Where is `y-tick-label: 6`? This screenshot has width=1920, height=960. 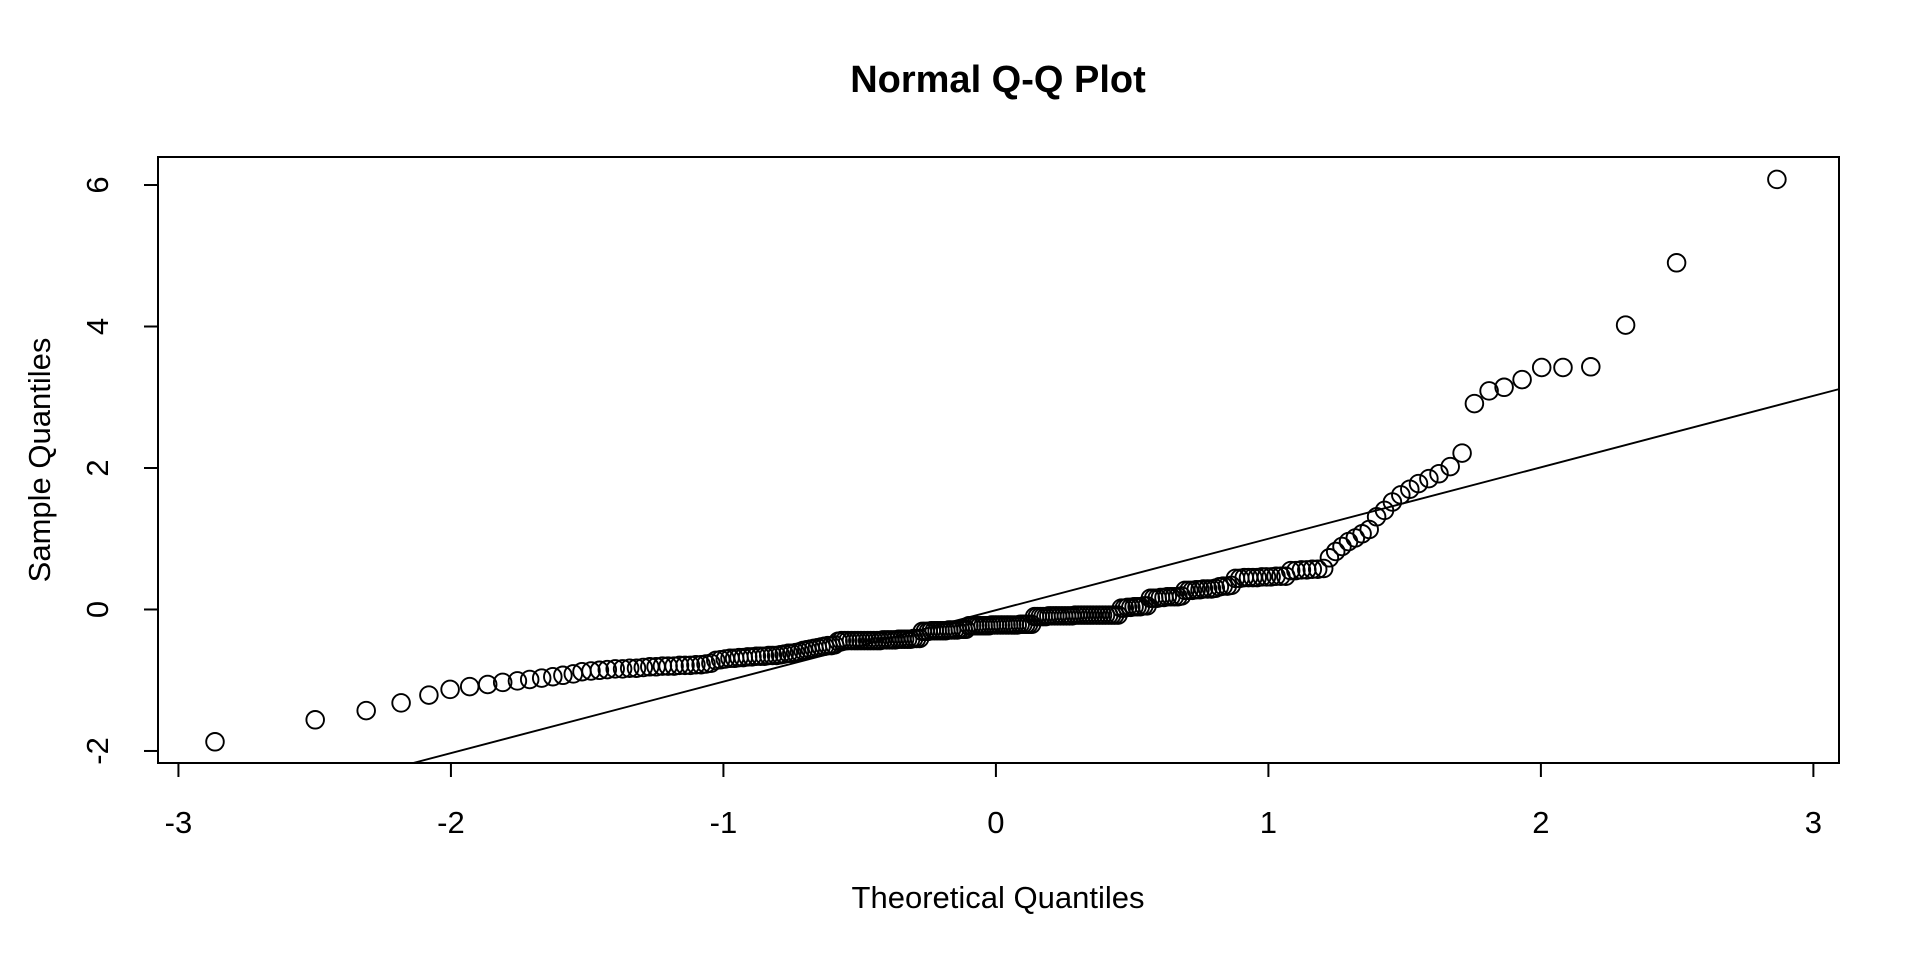 y-tick-label: 6 is located at coordinates (97, 184).